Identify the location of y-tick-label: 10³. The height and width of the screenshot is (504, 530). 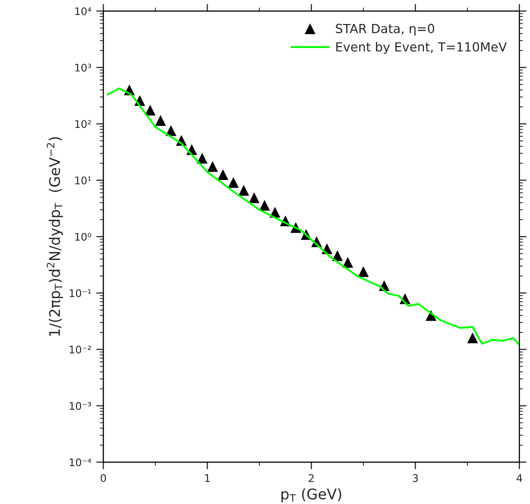
(83, 68).